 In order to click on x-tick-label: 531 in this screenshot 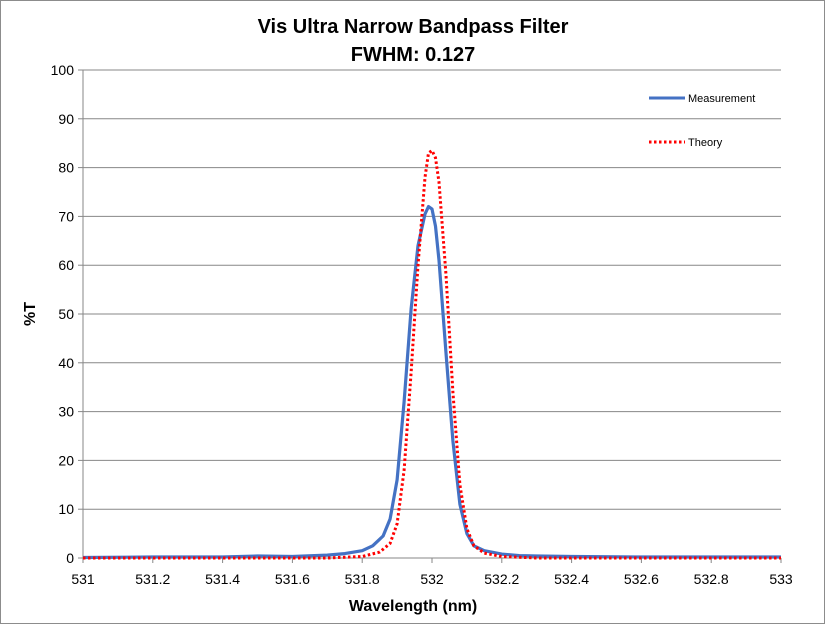, I will do `click(83, 579)`.